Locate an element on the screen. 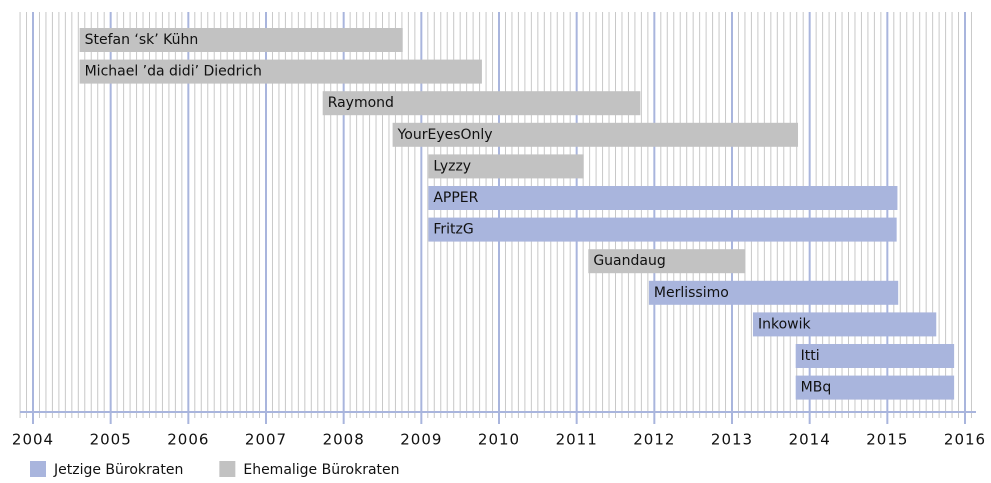 The height and width of the screenshot is (483, 991). x-tick-label: 2011 is located at coordinates (577, 440).